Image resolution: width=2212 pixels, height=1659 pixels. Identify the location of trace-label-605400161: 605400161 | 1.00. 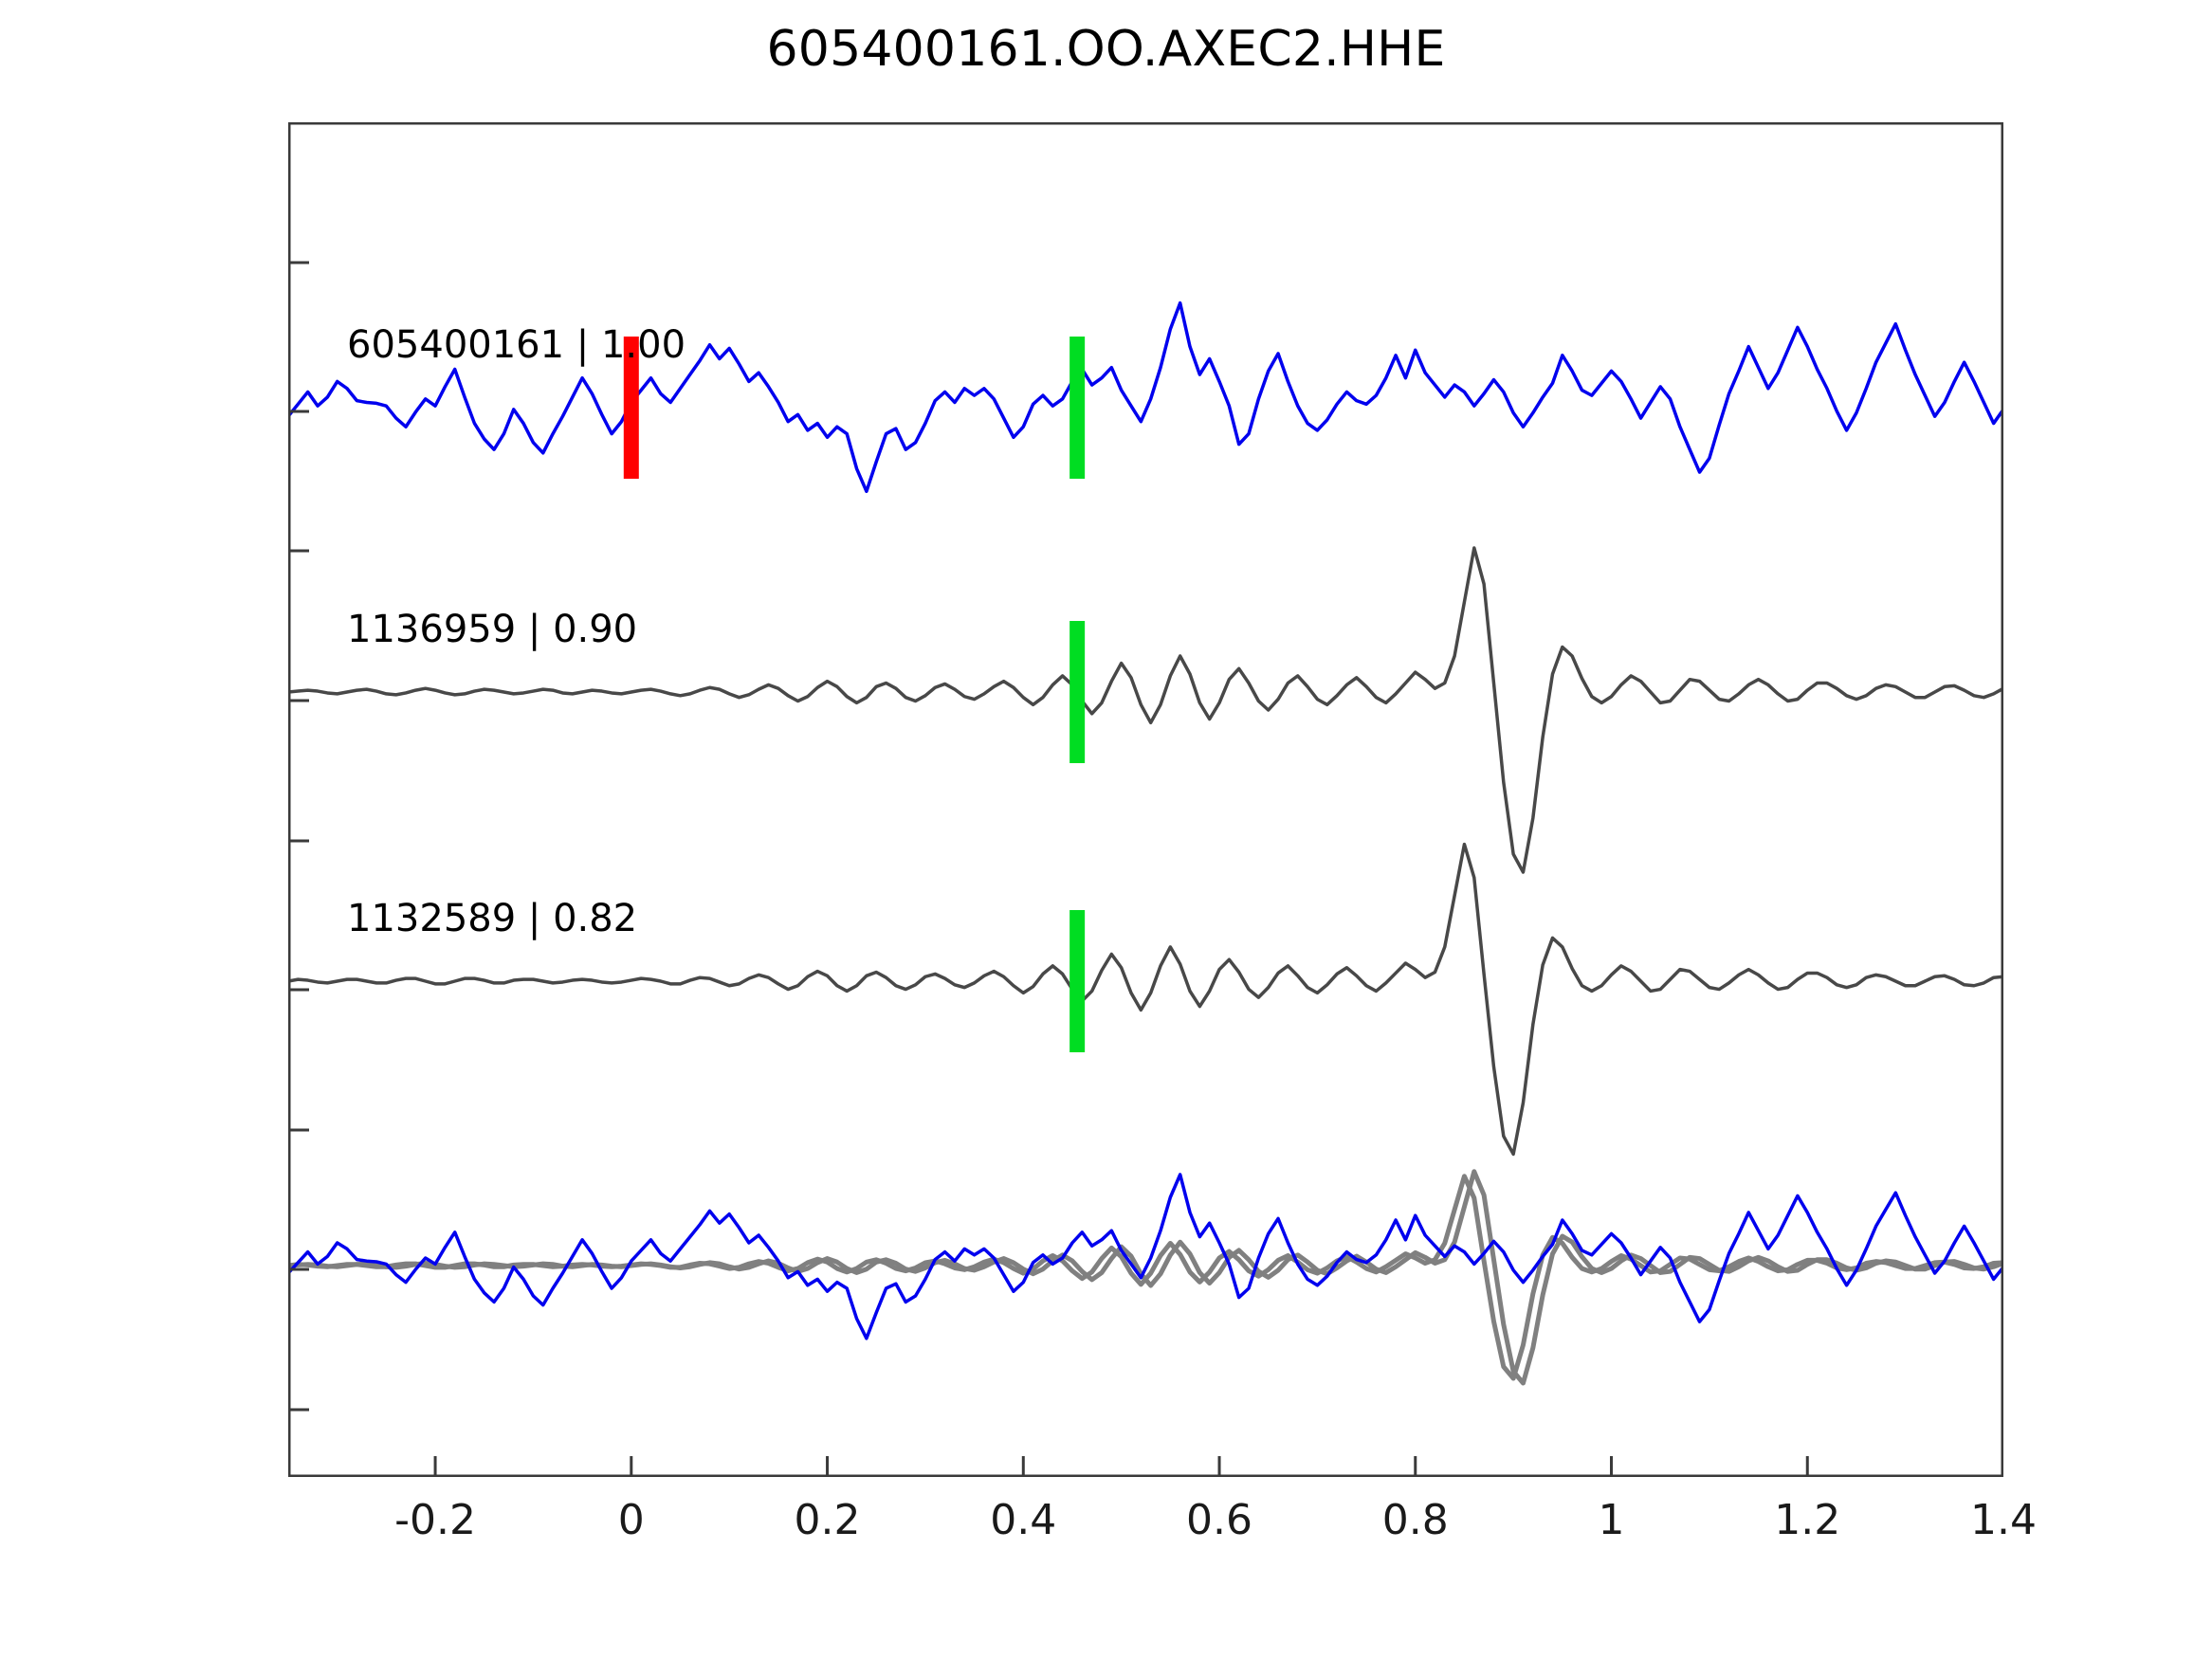
(516, 345).